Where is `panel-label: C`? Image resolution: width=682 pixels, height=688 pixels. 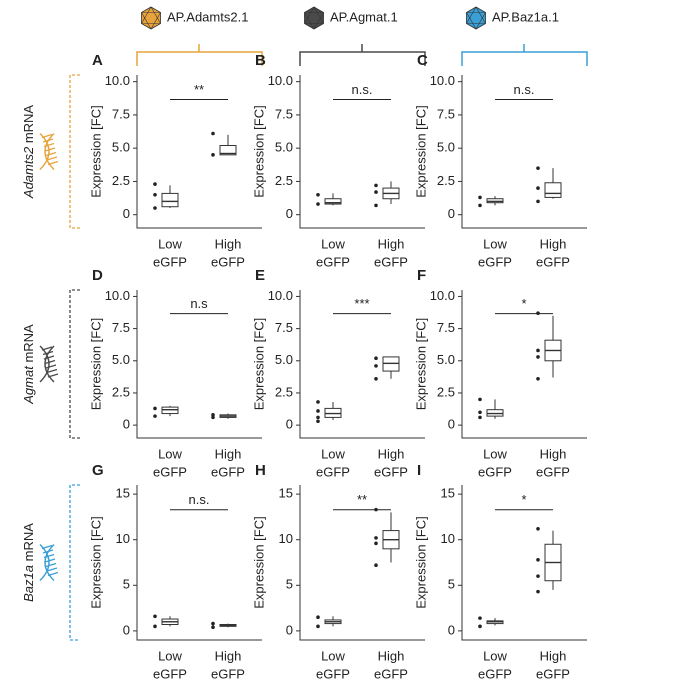
panel-label: C is located at coordinates (422, 60).